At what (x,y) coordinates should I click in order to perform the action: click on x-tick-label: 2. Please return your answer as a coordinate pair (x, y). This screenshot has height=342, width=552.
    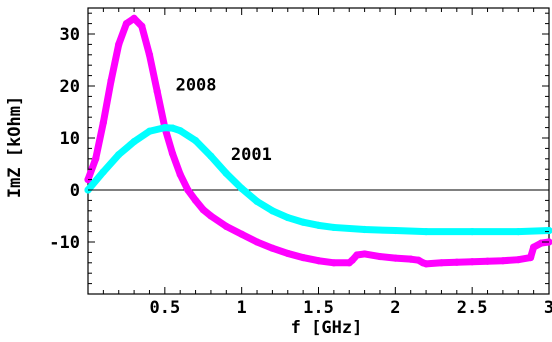
    Looking at the image, I should click on (395, 308).